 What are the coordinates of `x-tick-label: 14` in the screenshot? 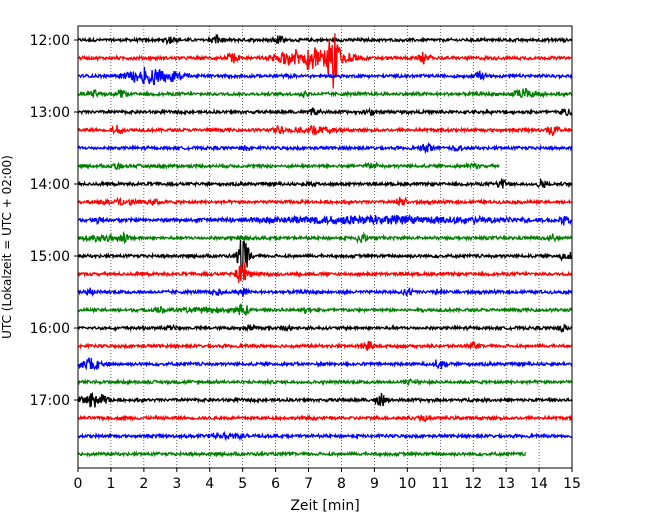 It's located at (539, 484).